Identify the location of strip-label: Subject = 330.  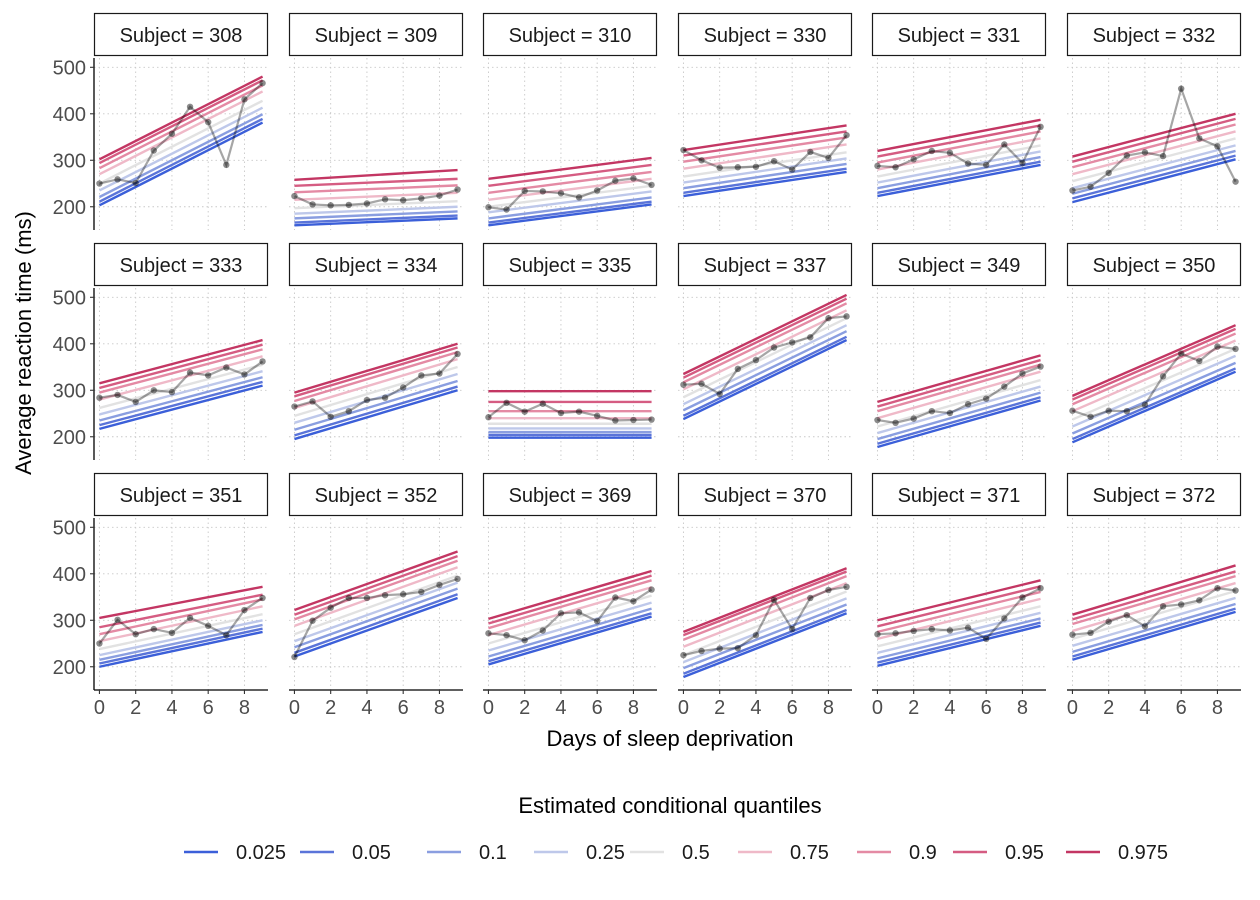
(765, 36).